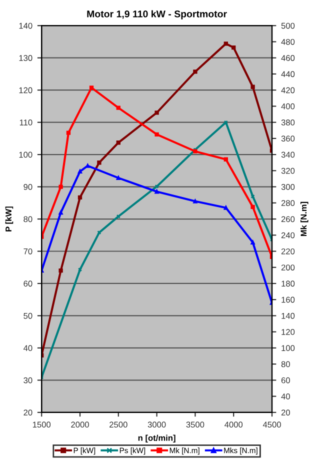 The width and height of the screenshot is (320, 466). I want to click on y2-tick-label: 120, so click(288, 332).